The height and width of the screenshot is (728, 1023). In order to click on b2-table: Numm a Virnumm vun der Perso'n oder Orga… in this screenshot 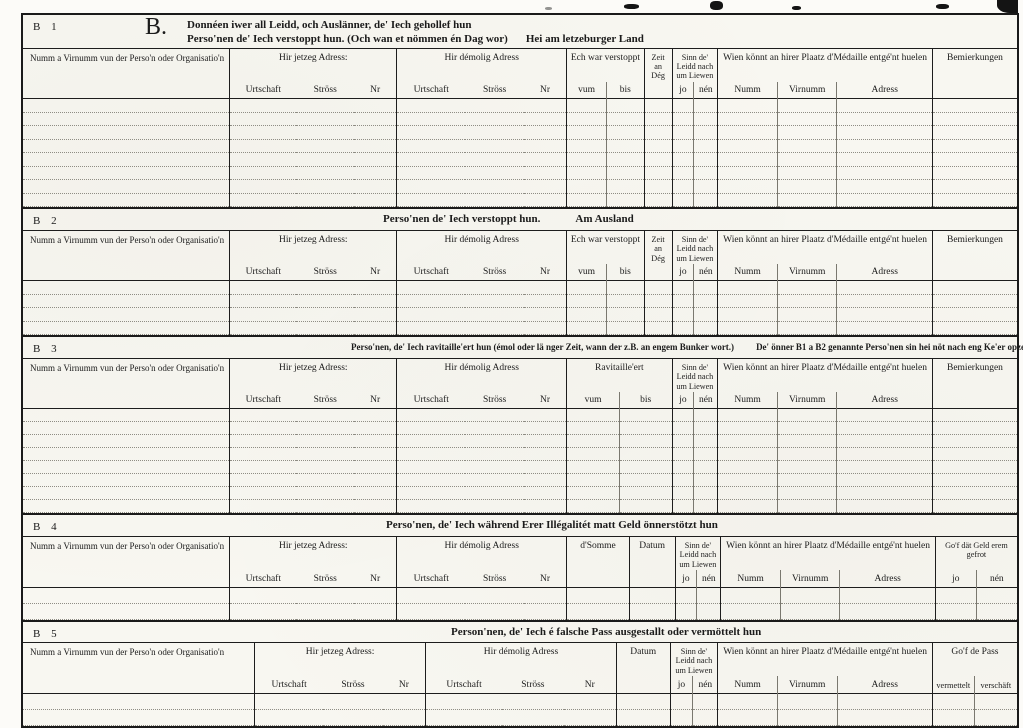, I will do `click(520, 282)`.